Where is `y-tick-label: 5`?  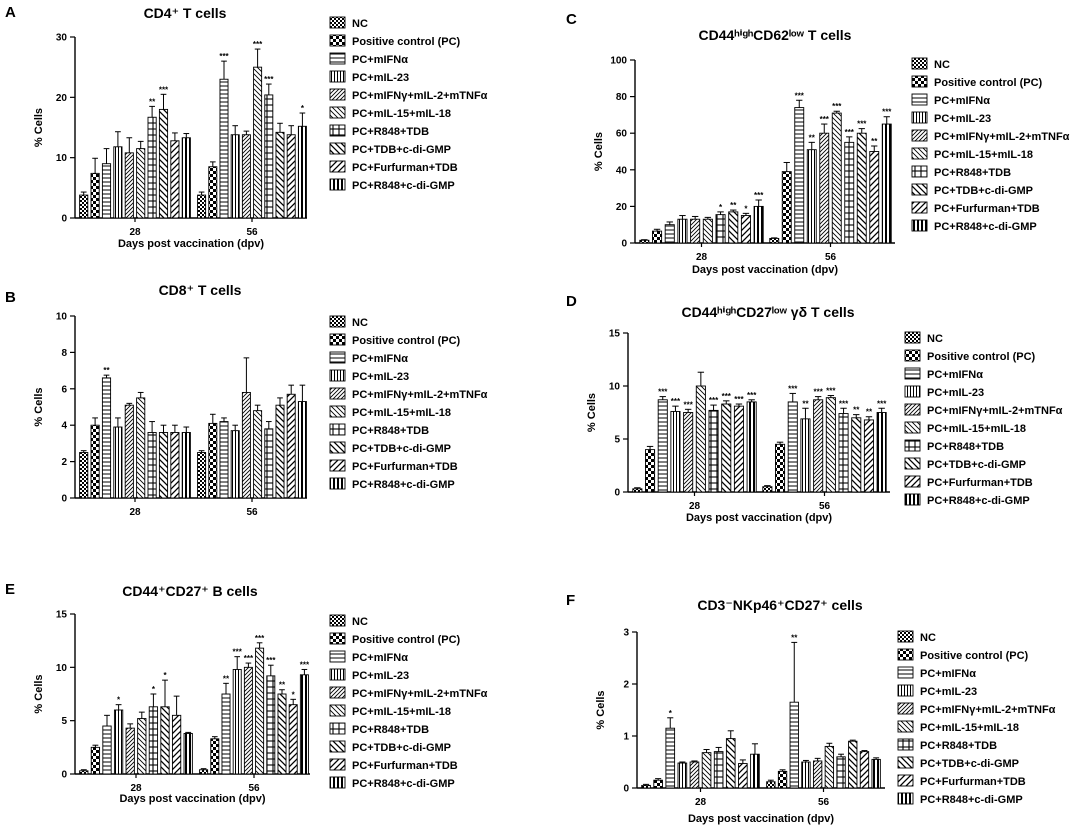
y-tick-label: 5 is located at coordinates (617, 440).